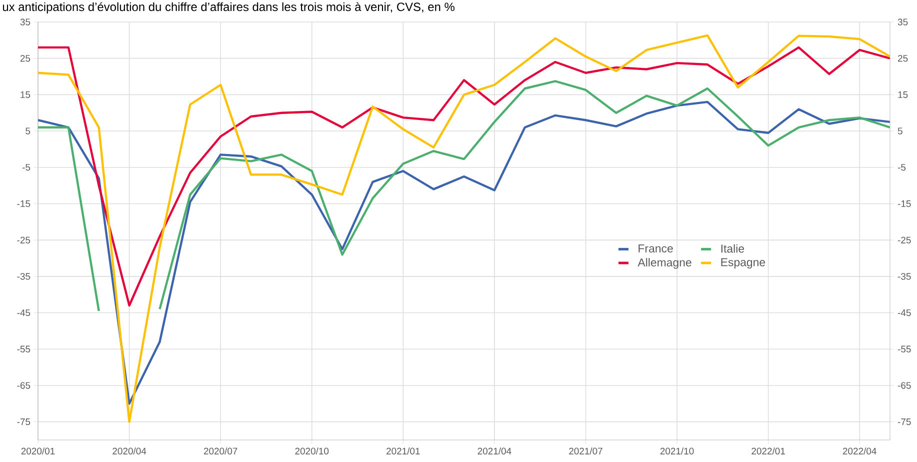 The width and height of the screenshot is (917, 462). I want to click on x-tick-label: 2022/04, so click(859, 451).